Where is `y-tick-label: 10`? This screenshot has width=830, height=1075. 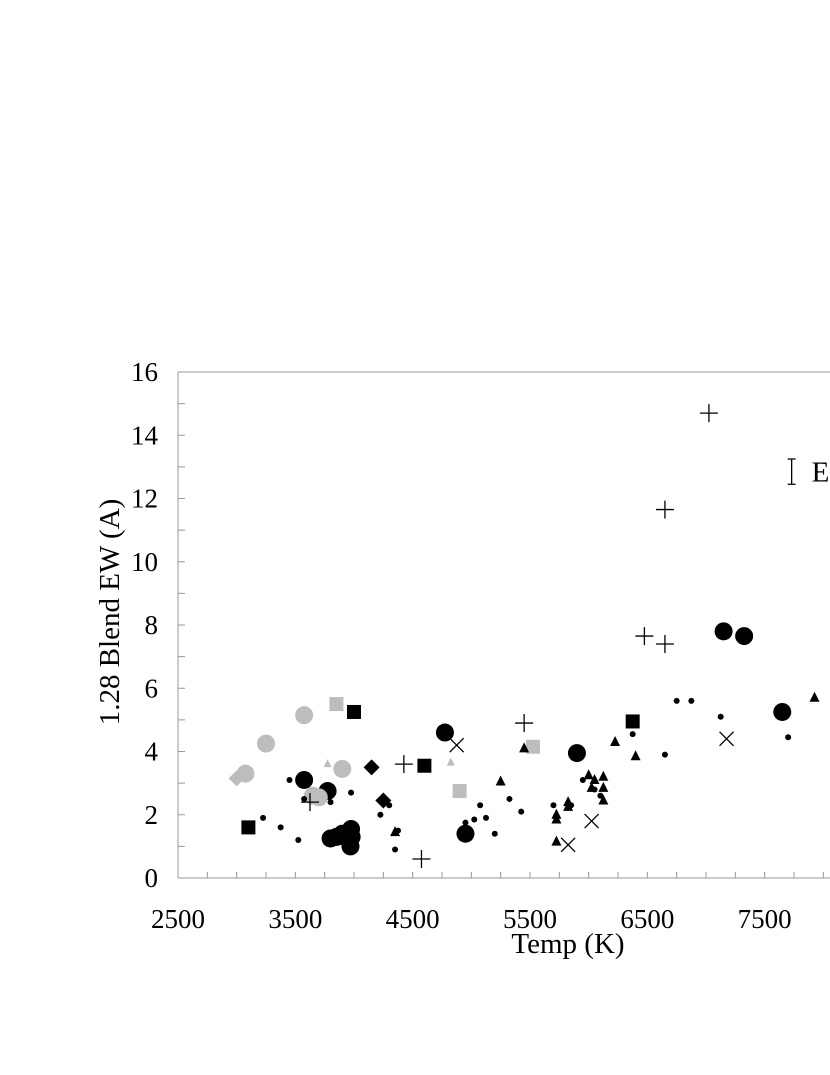
y-tick-label: 10 is located at coordinates (144, 562).